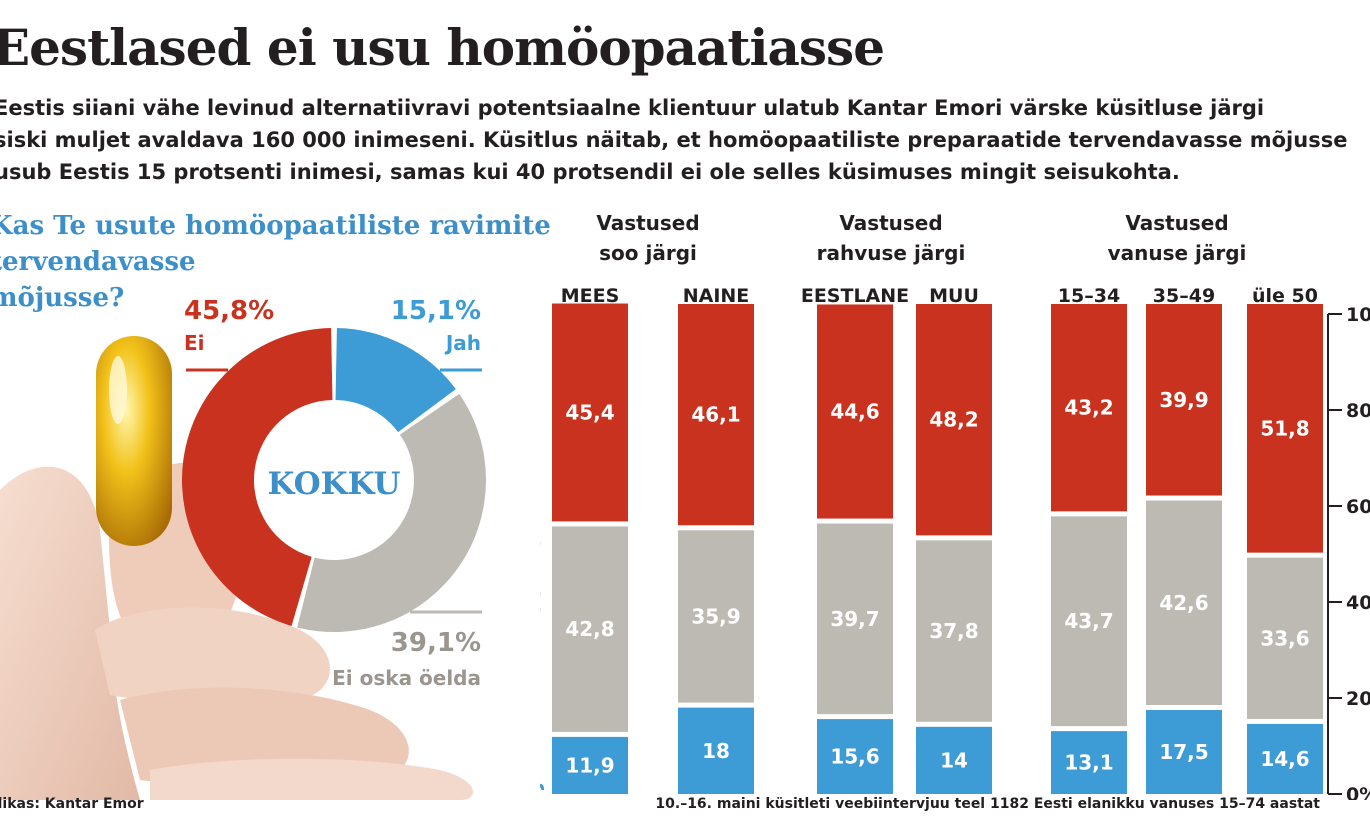 This screenshot has height=820, width=1370. I want to click on bar-category-label: MUU, so click(954, 296).